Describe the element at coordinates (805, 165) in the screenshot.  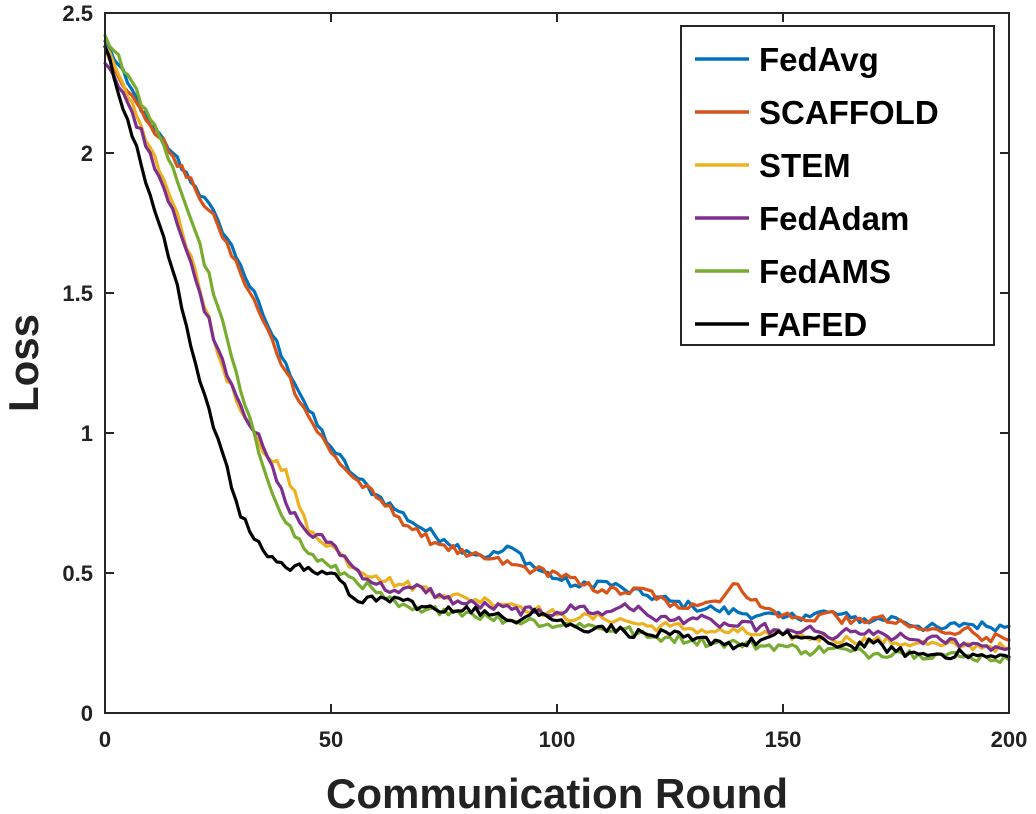
I see `legend-label-stem: STEM` at that location.